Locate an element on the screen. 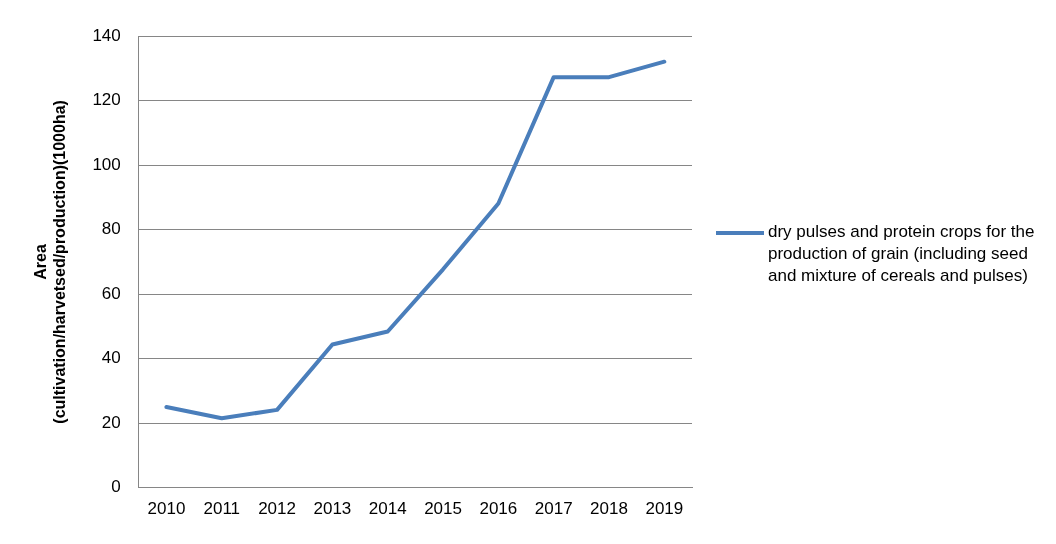 This screenshot has height=544, width=1056. y-tick-label: 120 is located at coordinates (106, 100).